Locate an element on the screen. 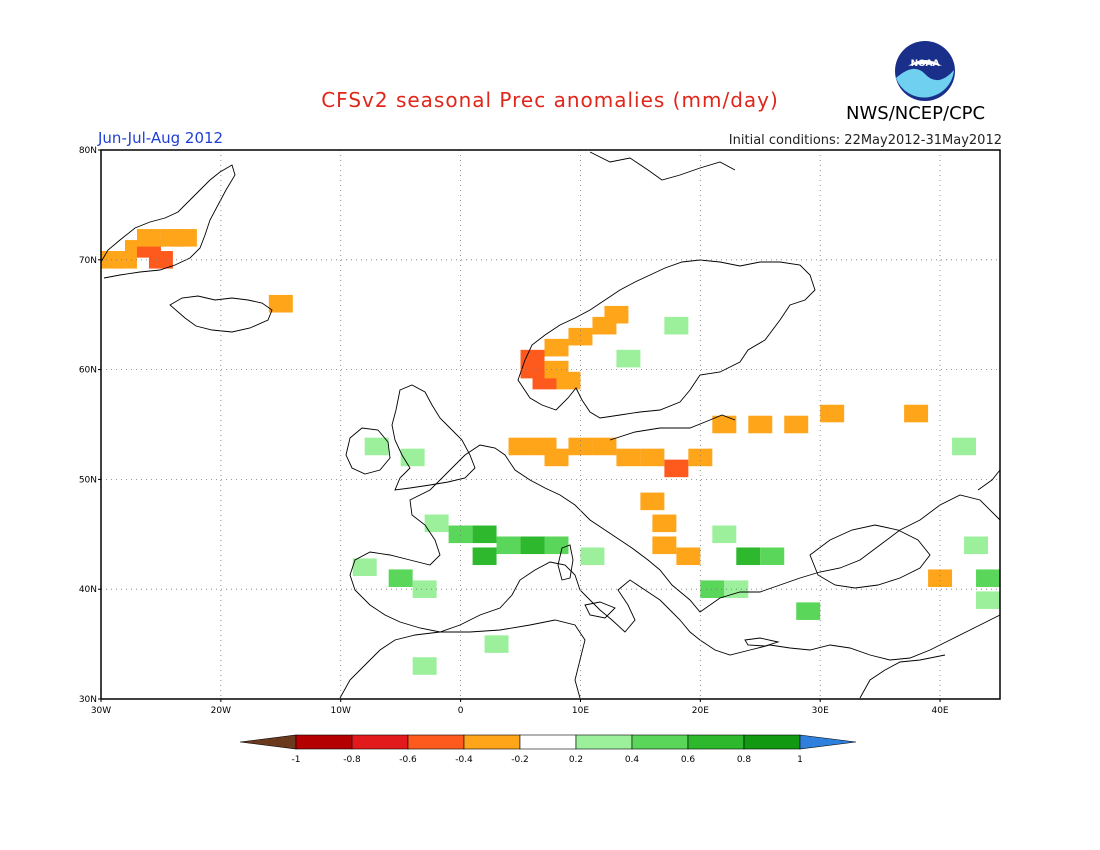 The width and height of the screenshot is (1100, 850). baltic-coast is located at coordinates (672, 427).